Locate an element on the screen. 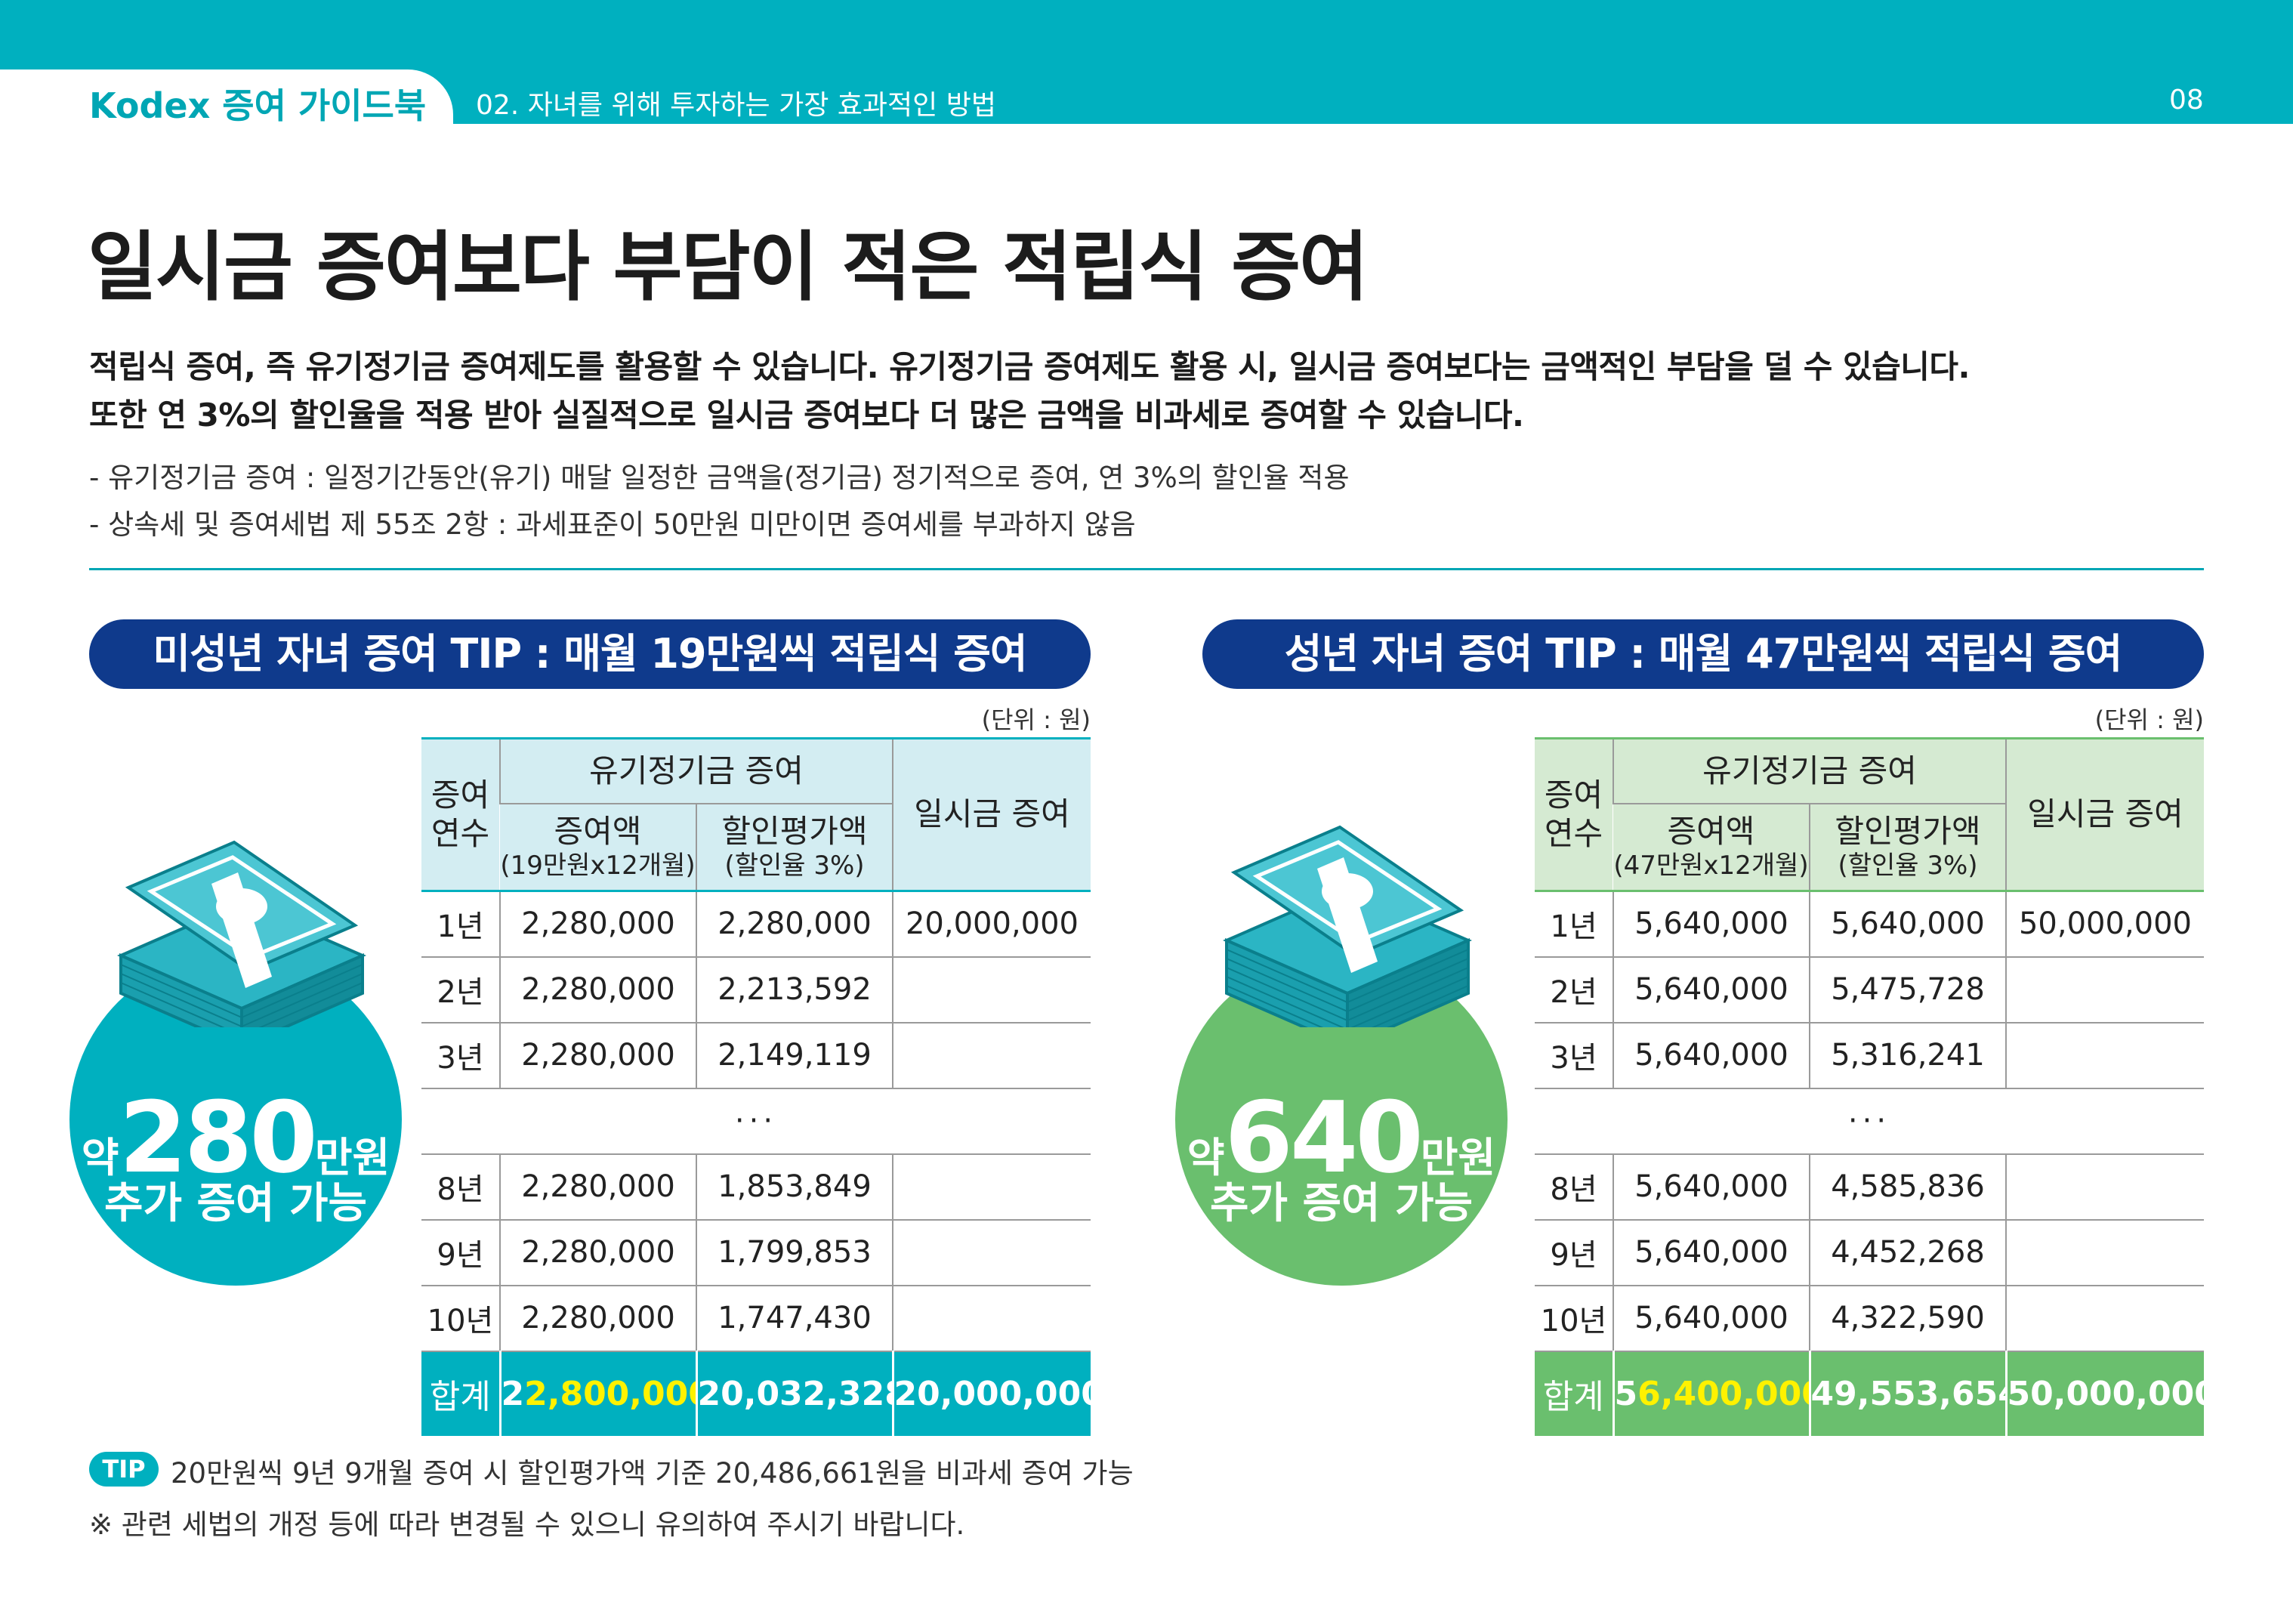  row-discount: 1,747,430 is located at coordinates (794, 1318).